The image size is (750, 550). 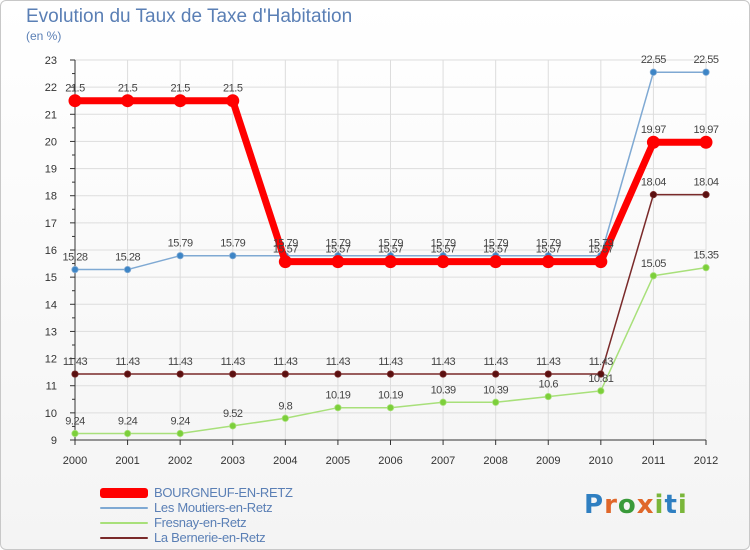 I want to click on x-tick-label: 2007, so click(x=443, y=461).